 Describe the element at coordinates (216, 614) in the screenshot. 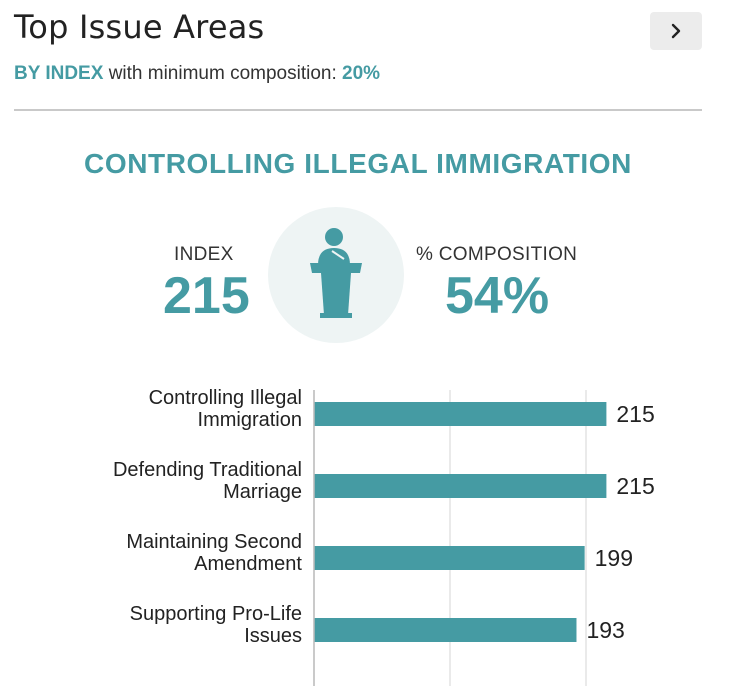

I see `category-label: Supporting Pro-Life` at that location.